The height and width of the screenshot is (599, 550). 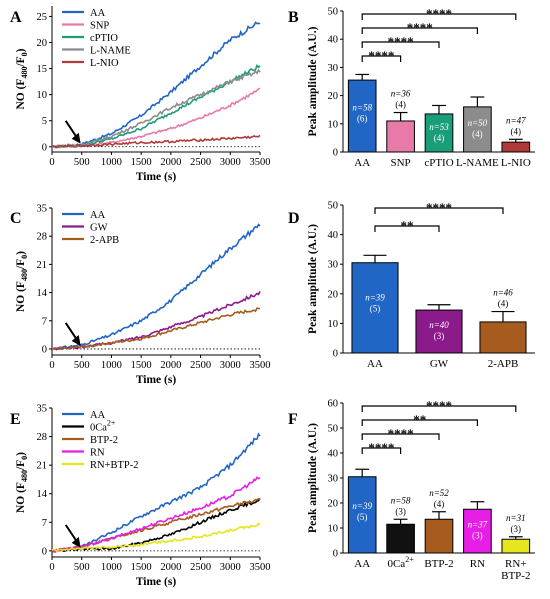 What do you see at coordinates (141, 567) in the screenshot?
I see `x-tick-label: 1500` at bounding box center [141, 567].